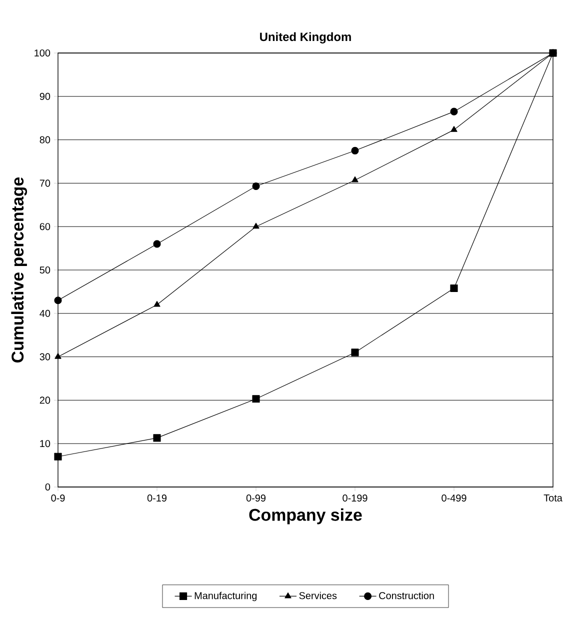  Describe the element at coordinates (355, 498) in the screenshot. I see `x-tick-label: 0-199` at that location.